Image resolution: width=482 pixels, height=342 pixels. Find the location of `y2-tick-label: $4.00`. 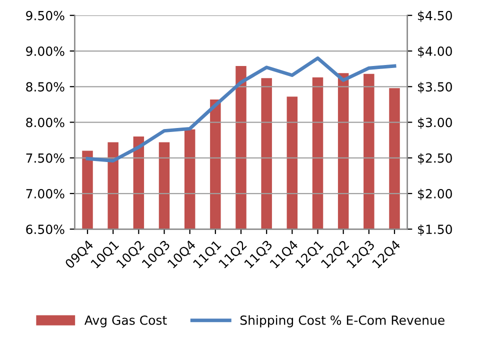

y2-tick-label: $4.00 is located at coordinates (435, 52).